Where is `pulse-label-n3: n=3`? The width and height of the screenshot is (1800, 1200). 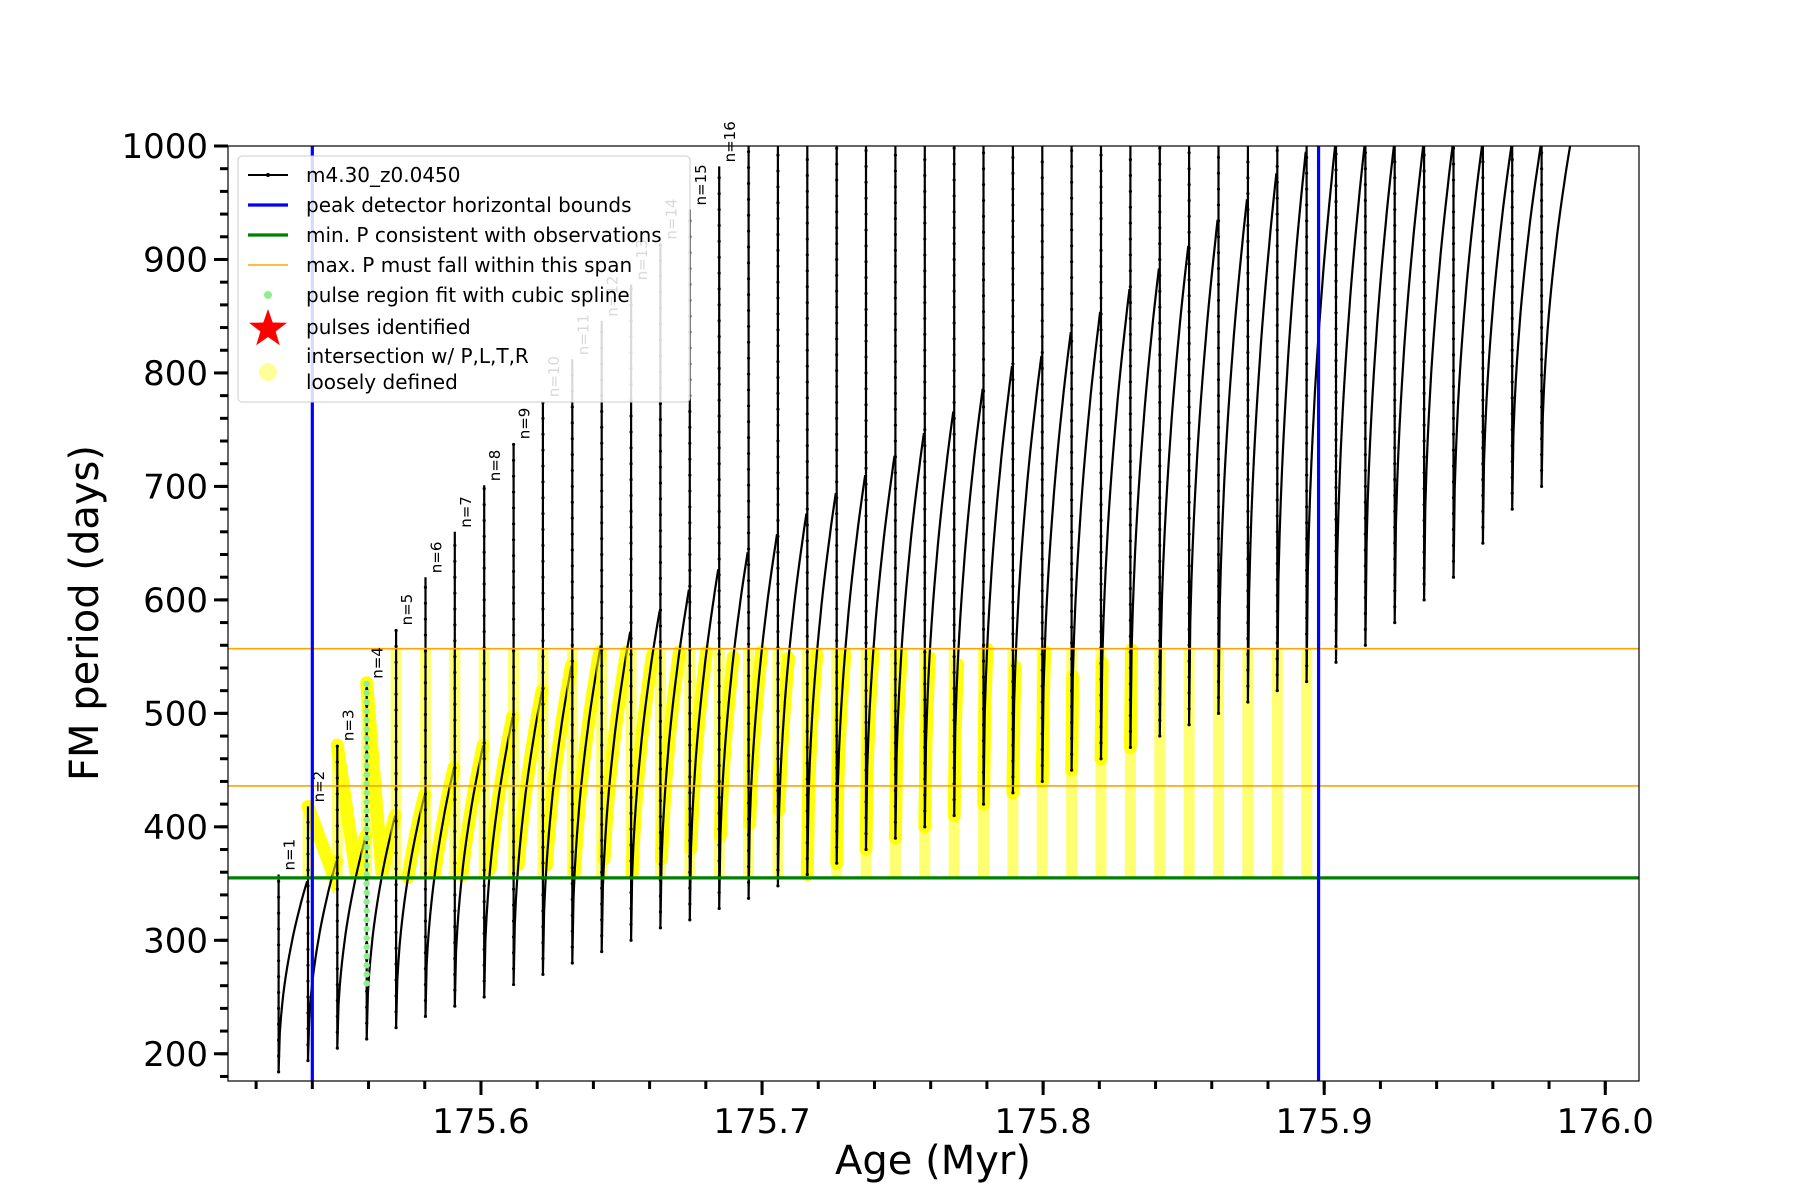 pulse-label-n3: n=3 is located at coordinates (348, 725).